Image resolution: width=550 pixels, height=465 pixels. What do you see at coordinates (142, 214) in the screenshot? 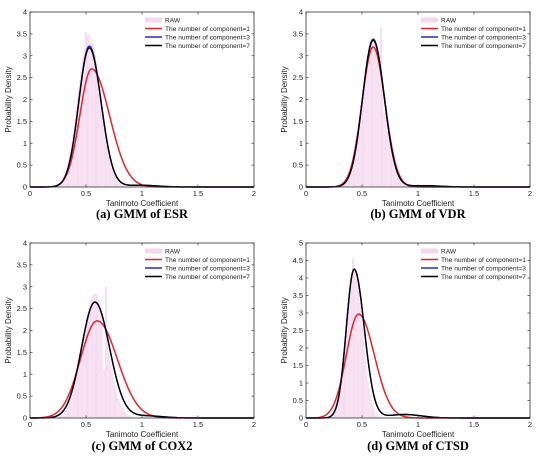
I see `panel-caption: (a) GMM of ESR` at bounding box center [142, 214].